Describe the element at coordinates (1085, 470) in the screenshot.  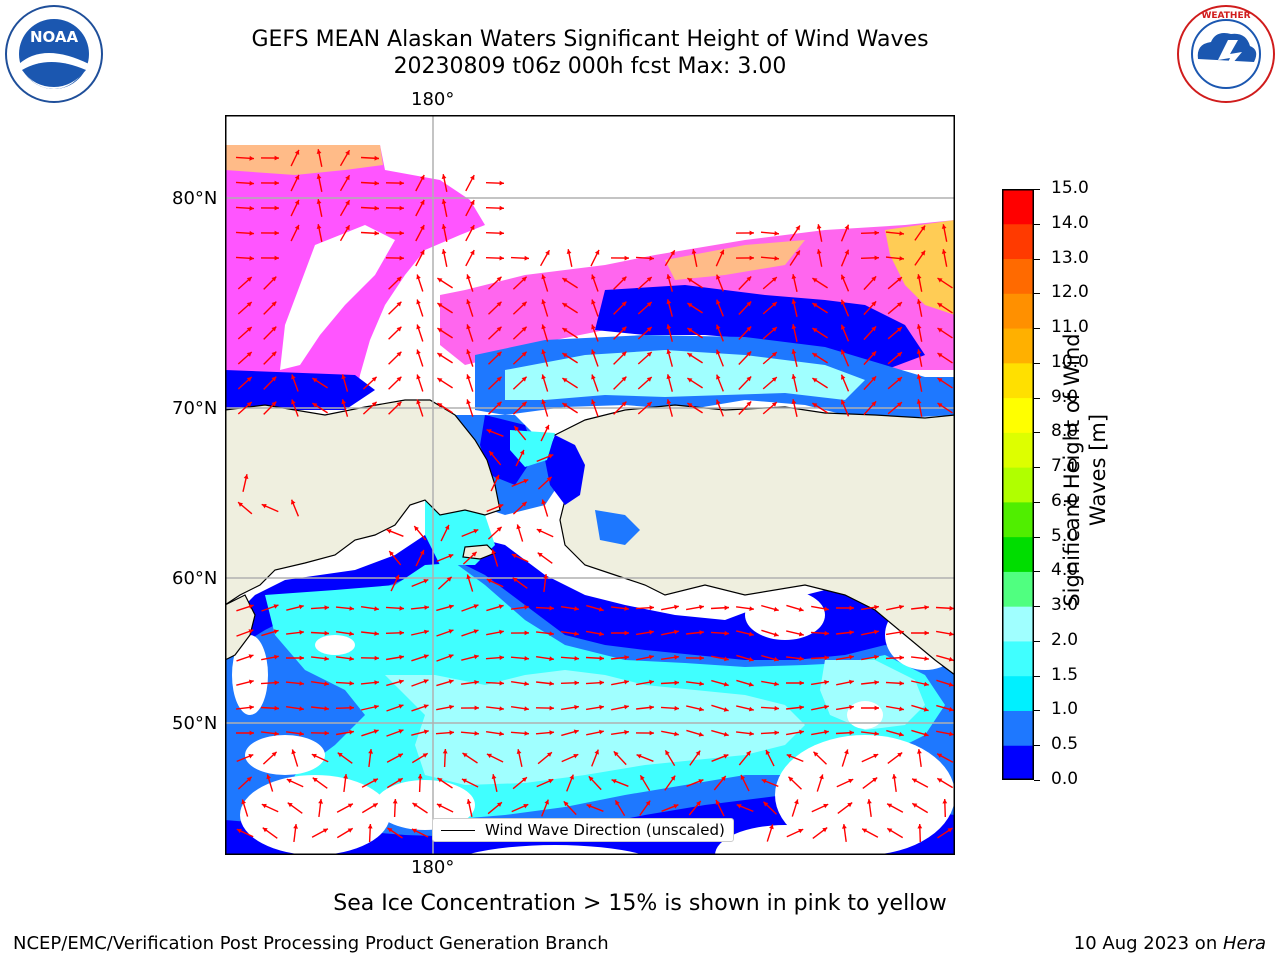
I see `colorbar-title: Significant Height of Wind Waves [m]` at that location.